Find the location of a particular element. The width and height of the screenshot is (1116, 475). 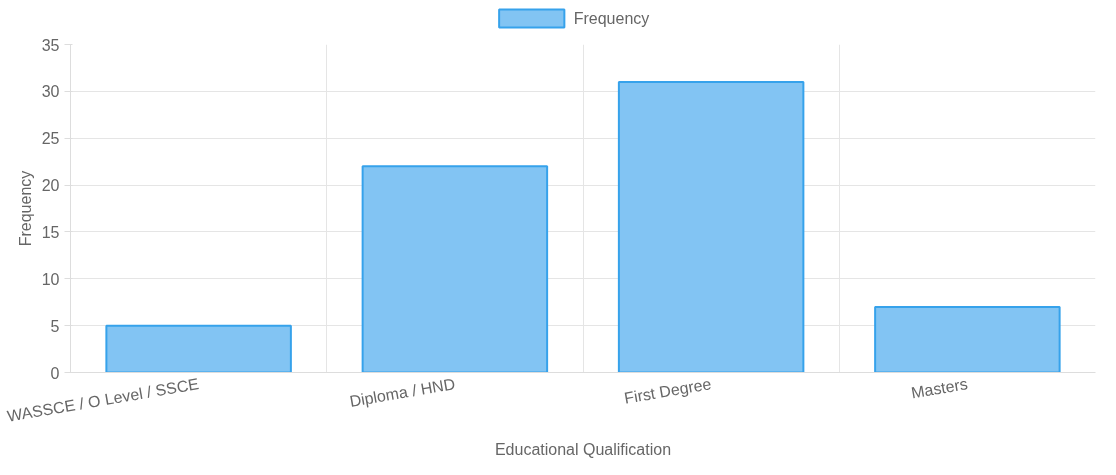

y-axis-title: Frequency is located at coordinates (25, 208).